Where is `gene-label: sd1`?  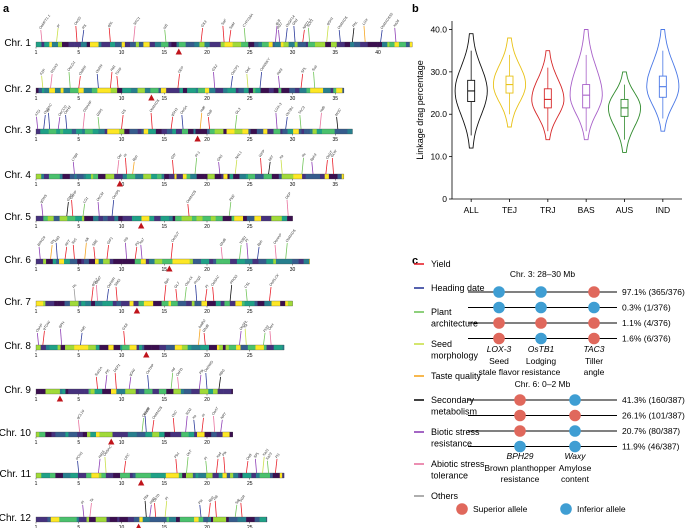 gene-label: sd1 is located at coordinates (165, 26).